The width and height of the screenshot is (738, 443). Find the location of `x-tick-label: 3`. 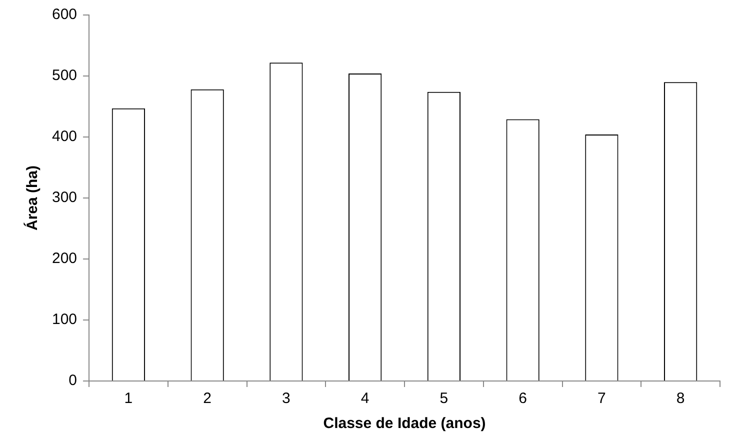

x-tick-label: 3 is located at coordinates (286, 399).